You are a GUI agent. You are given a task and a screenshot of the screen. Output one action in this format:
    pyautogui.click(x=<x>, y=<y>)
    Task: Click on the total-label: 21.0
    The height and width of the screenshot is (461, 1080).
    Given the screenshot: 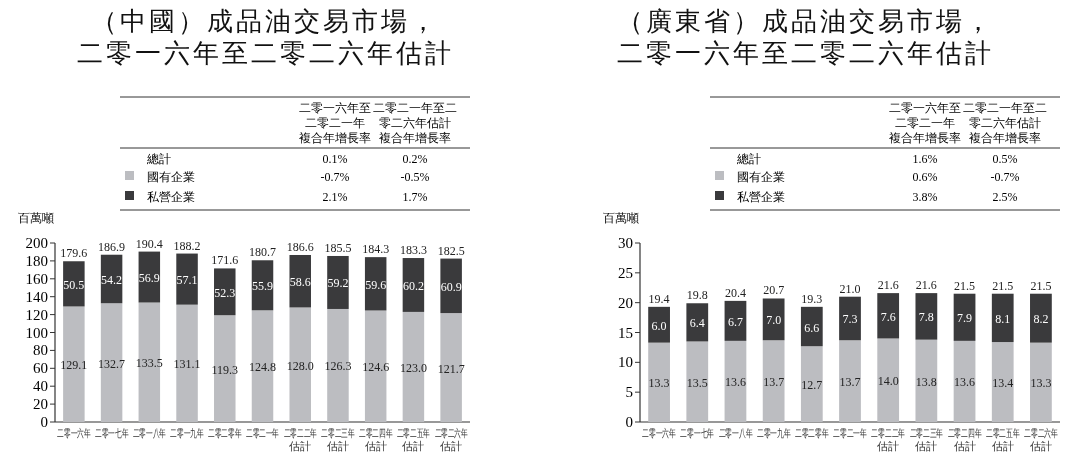 What is the action you would take?
    pyautogui.click(x=850, y=288)
    